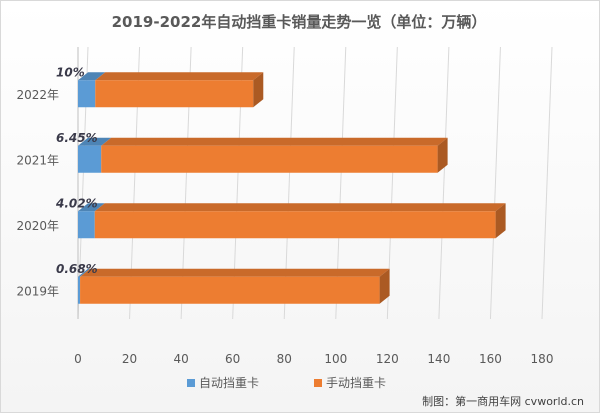 The image size is (600, 413). I want to click on x-tick-label: 160, so click(490, 359).